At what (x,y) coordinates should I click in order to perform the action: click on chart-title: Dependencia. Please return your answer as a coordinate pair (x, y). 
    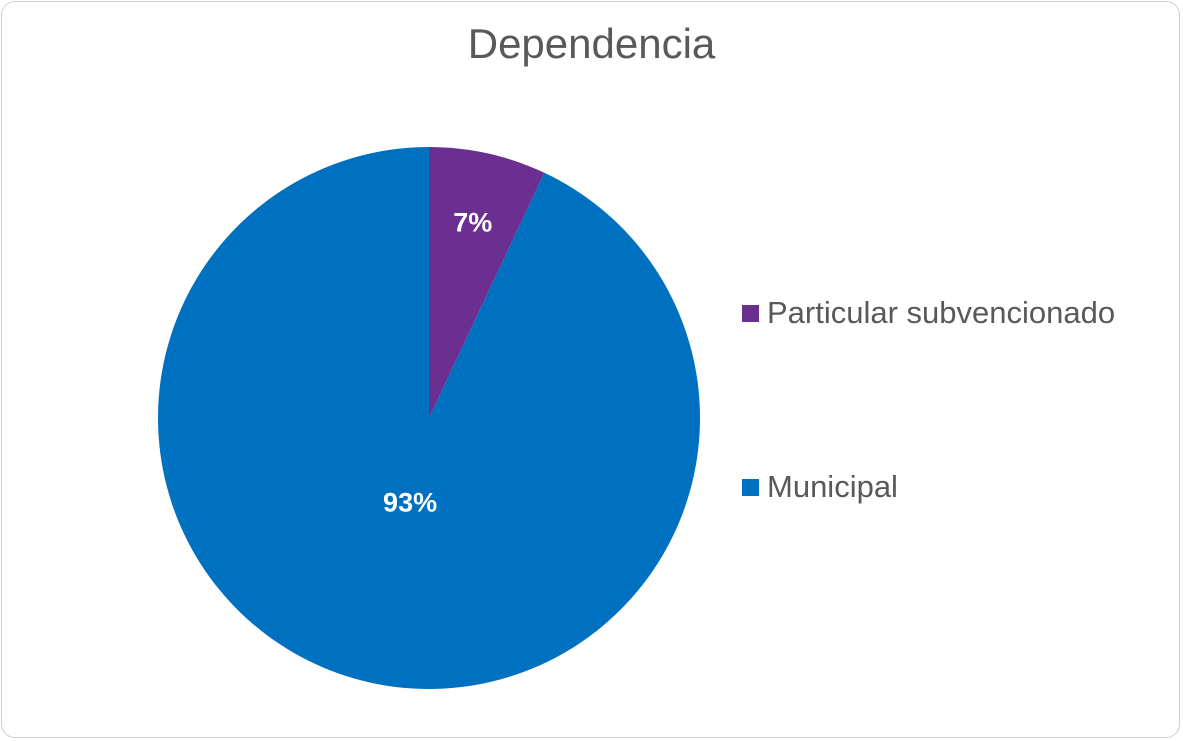
    Looking at the image, I should click on (591, 43).